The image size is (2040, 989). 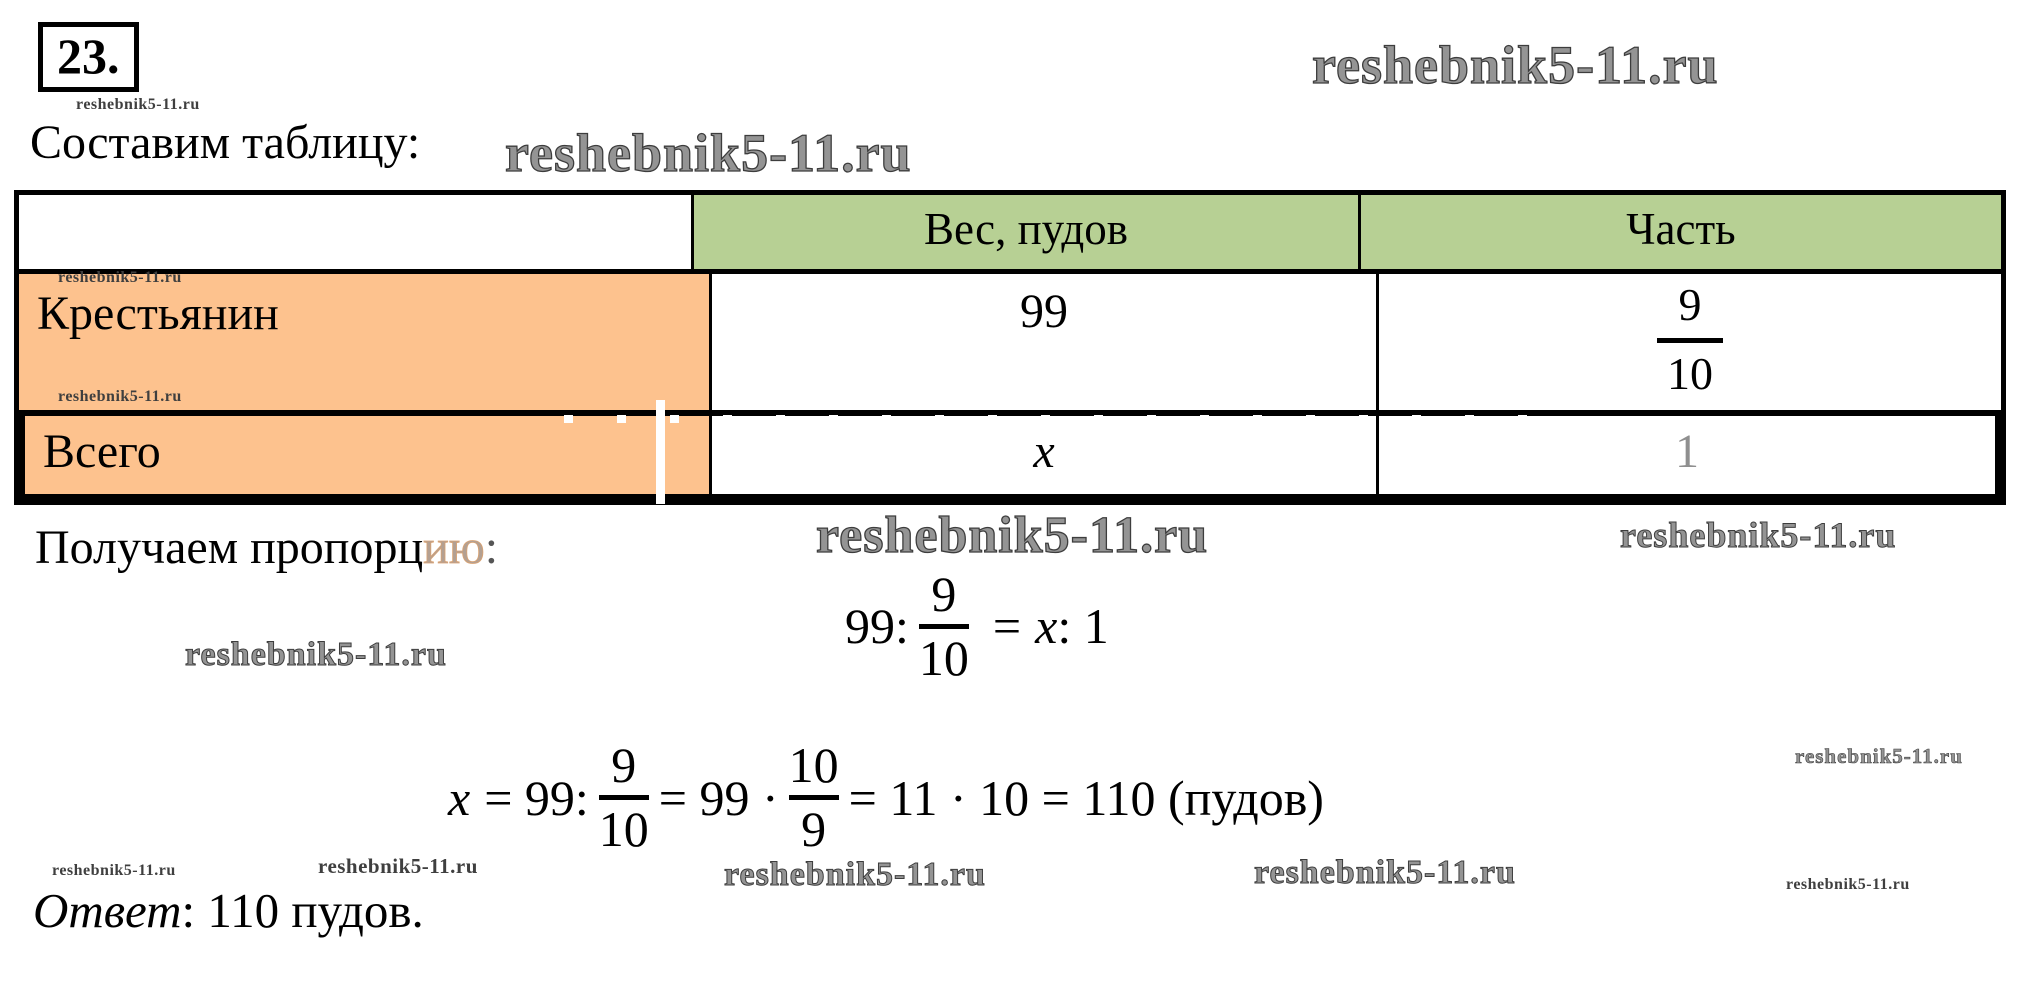 What do you see at coordinates (1083, 626) in the screenshot?
I see `proportion-right: : 1` at bounding box center [1083, 626].